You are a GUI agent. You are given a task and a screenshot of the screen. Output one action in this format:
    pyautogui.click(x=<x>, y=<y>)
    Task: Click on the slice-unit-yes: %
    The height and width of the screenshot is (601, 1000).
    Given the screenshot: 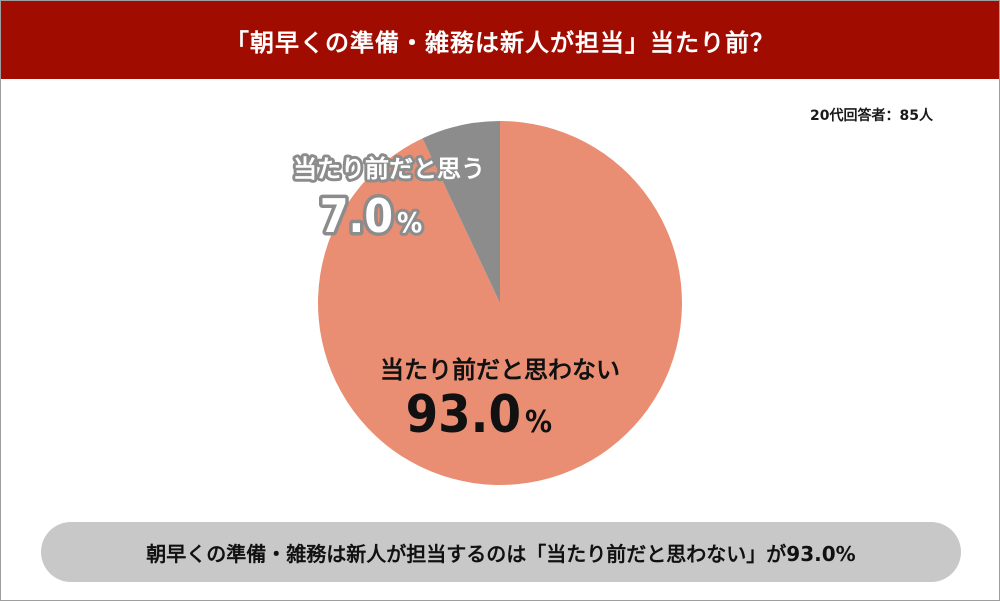 What is the action you would take?
    pyautogui.click(x=409, y=222)
    